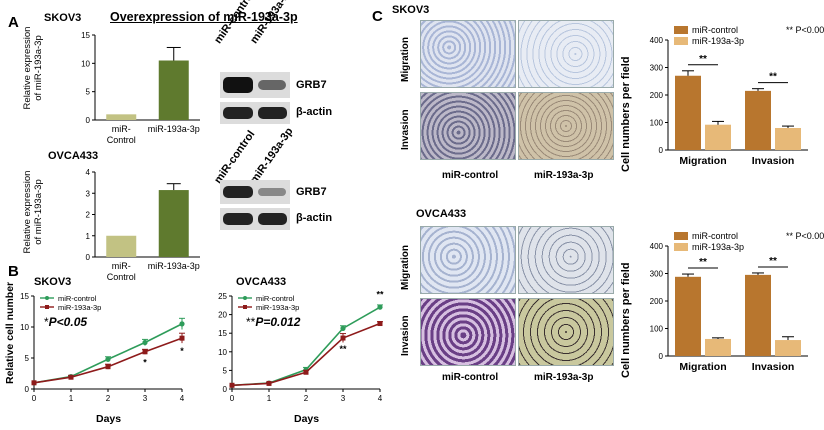 Image resolution: width=824 pixels, height=430 pixels. Describe the element at coordinates (661, 150) in the screenshot. I see `c_skov3-ytick-label: 0` at that location.